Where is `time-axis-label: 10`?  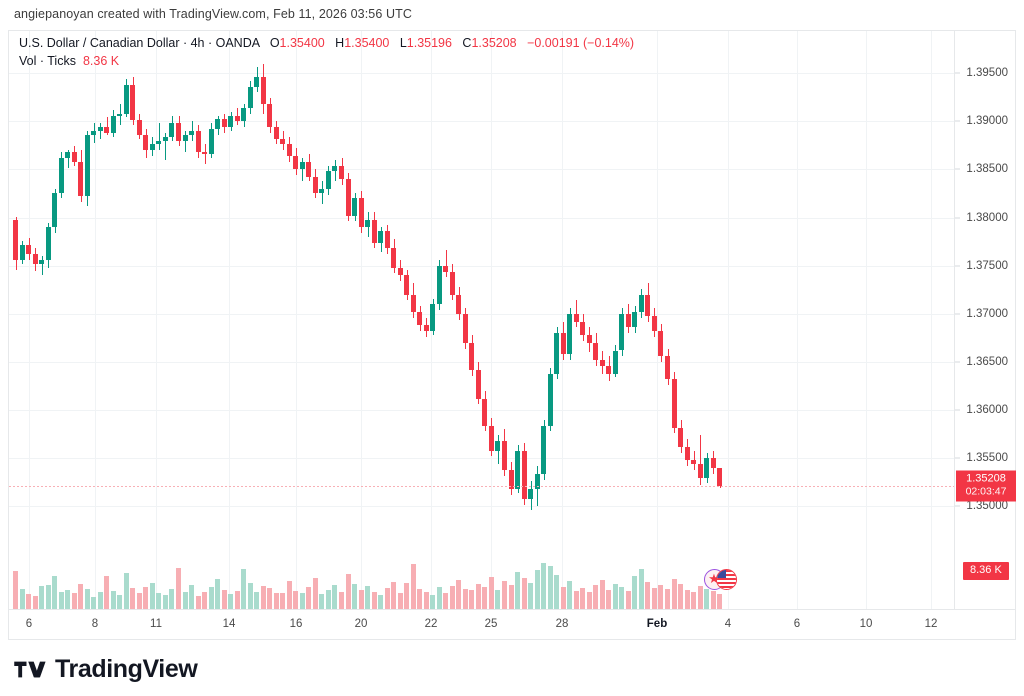
time-axis-label: 10 is located at coordinates (866, 624).